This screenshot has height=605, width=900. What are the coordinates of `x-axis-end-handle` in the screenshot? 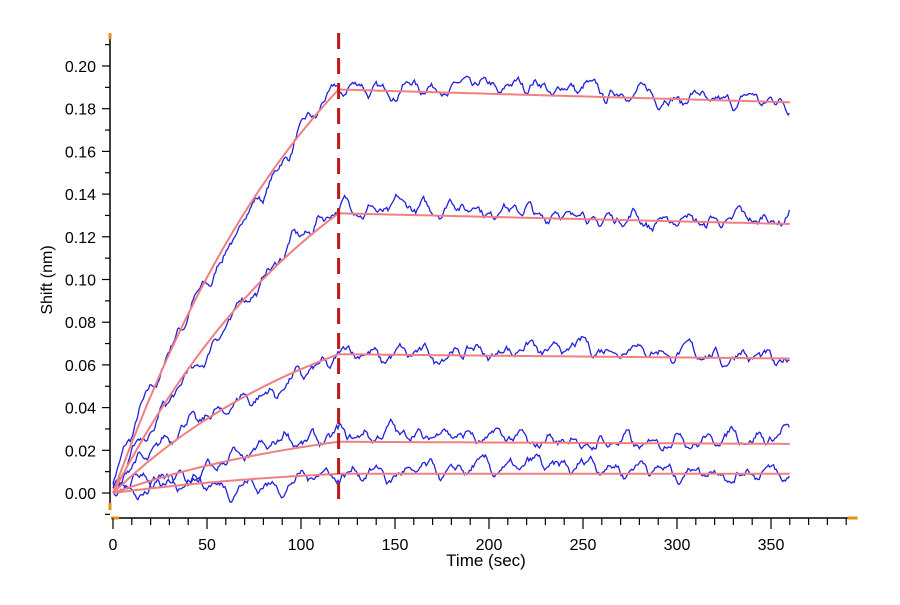 It's located at (852, 518).